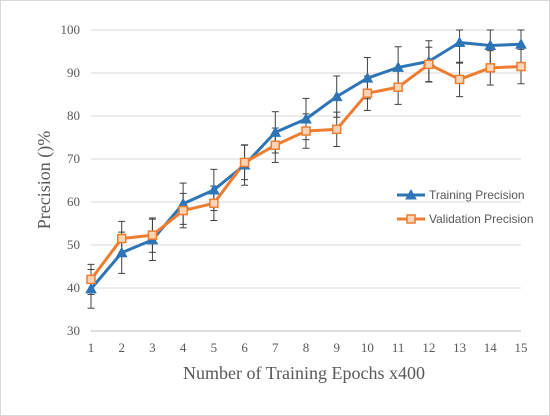 The height and width of the screenshot is (416, 550). I want to click on x-tick-label: 5, so click(214, 347).